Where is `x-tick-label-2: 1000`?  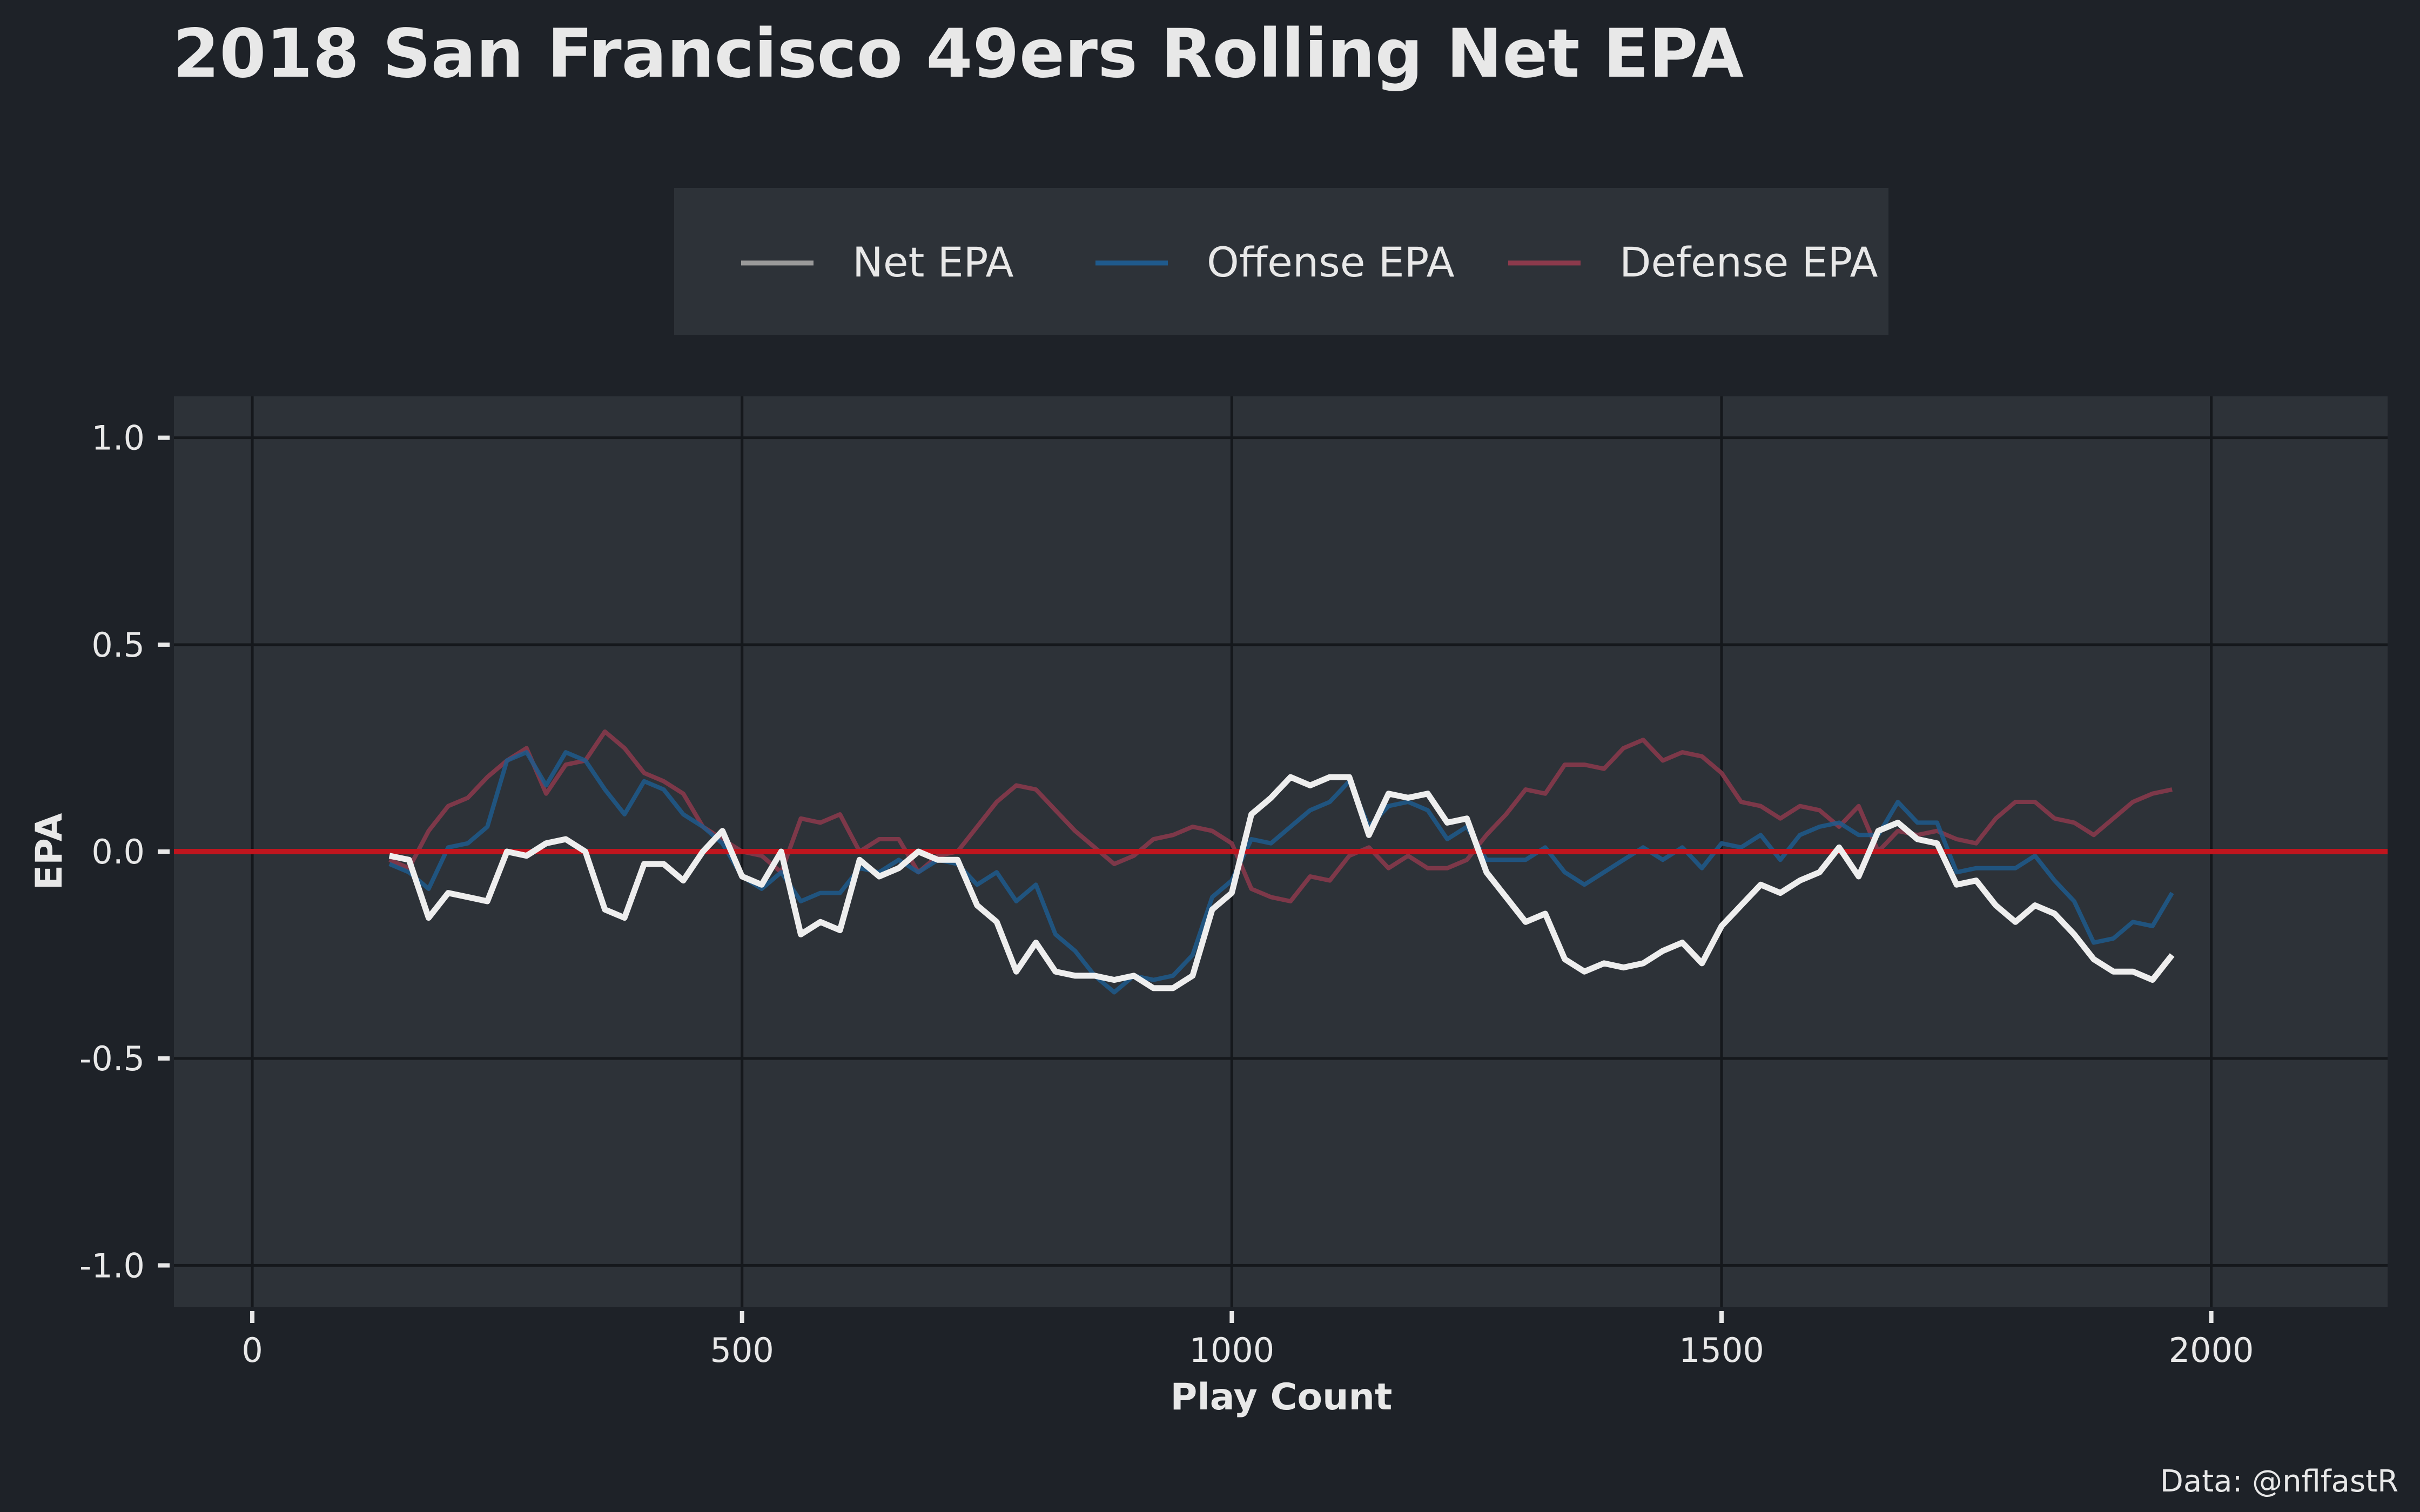 x-tick-label-2: 1000 is located at coordinates (1231, 1351).